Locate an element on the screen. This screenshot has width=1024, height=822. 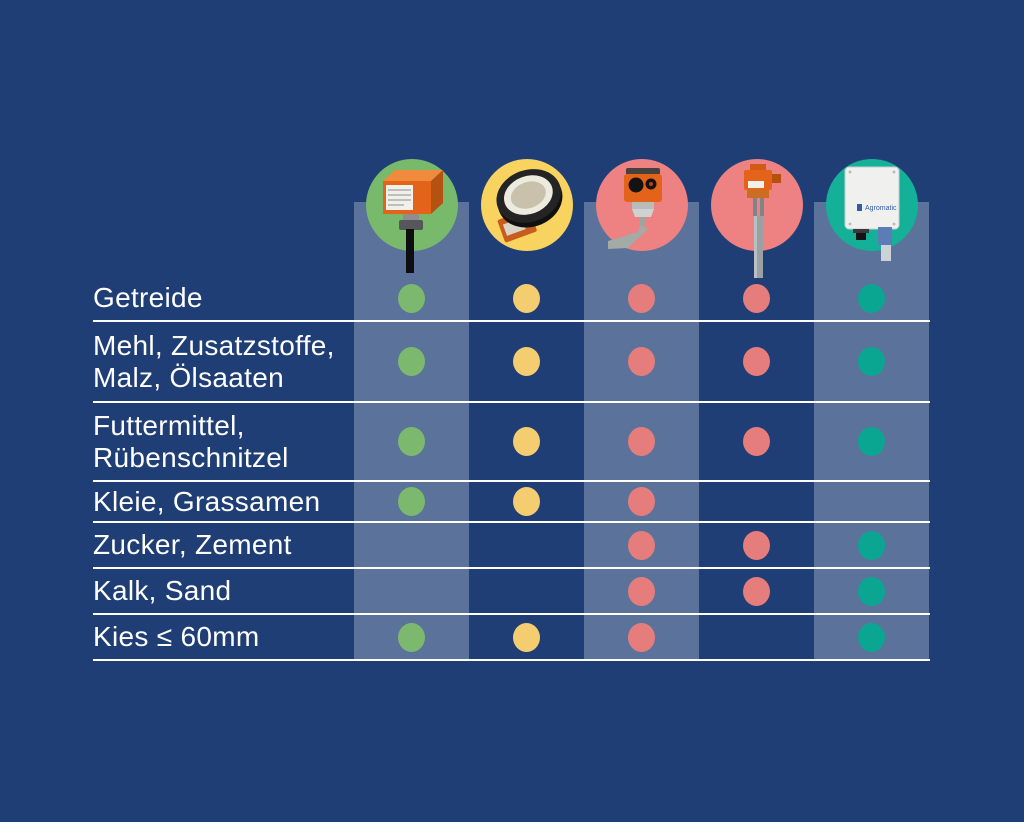
material-row: Zucker, Zement is located at coordinates (511, 546).